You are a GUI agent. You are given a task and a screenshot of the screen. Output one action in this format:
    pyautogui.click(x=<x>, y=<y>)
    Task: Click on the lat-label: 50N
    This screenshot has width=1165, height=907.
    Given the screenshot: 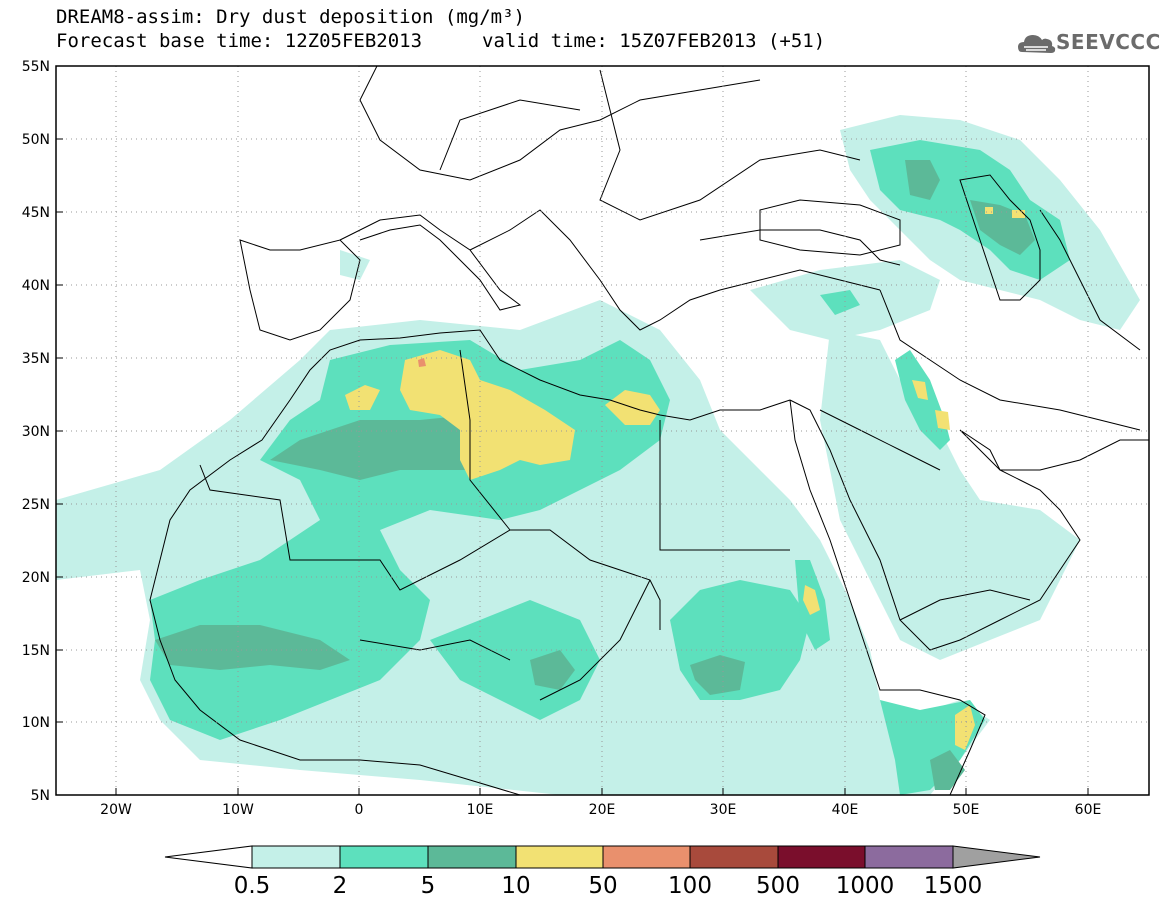 What is the action you would take?
    pyautogui.click(x=36, y=140)
    